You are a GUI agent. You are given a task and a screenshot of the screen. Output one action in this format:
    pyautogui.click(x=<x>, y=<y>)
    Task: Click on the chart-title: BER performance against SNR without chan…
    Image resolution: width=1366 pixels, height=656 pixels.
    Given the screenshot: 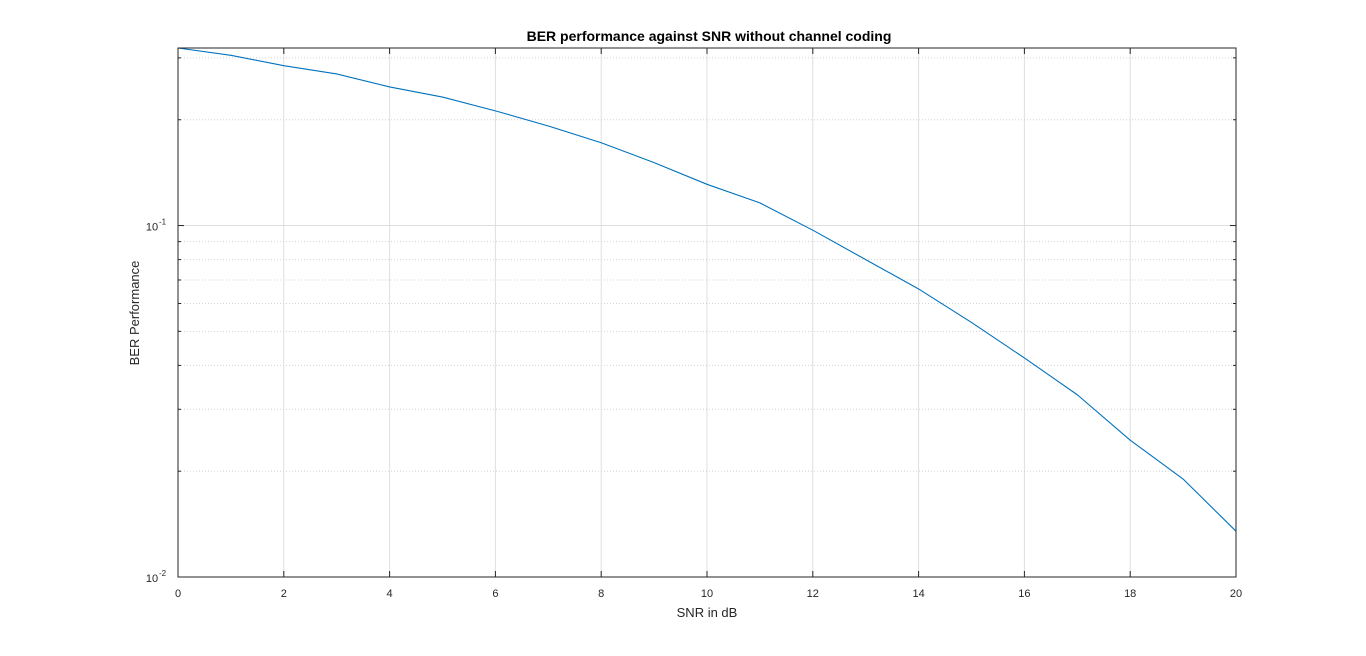 What is the action you would take?
    pyautogui.click(x=709, y=36)
    